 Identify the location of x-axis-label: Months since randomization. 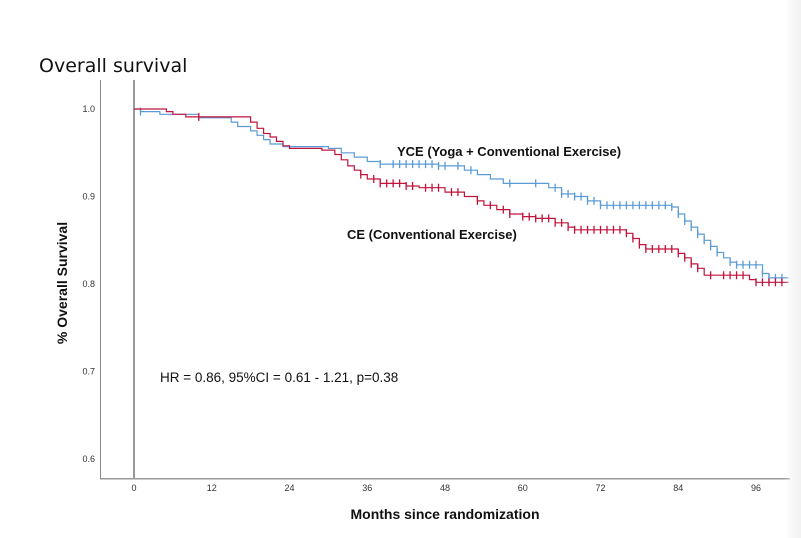
(444, 514).